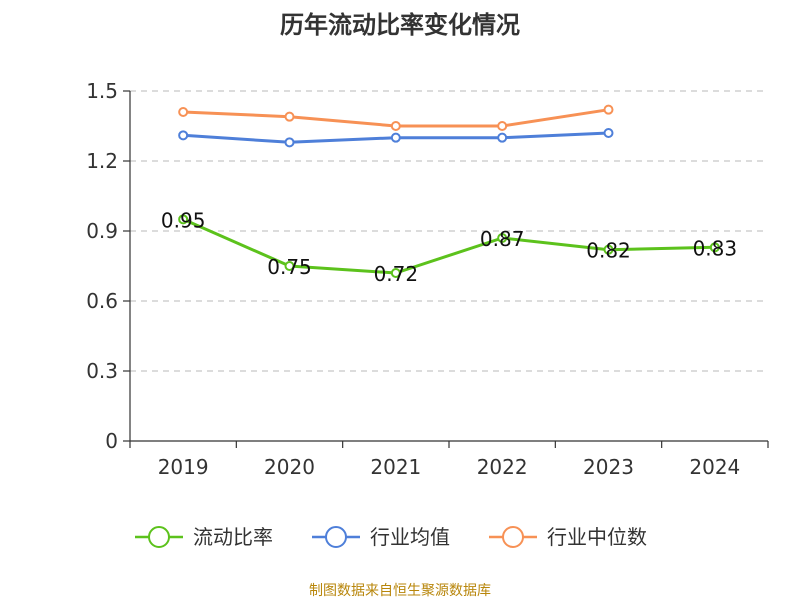 This screenshot has width=800, height=600. Describe the element at coordinates (102, 371) in the screenshot. I see `y-tick-label-1: 0.3` at that location.